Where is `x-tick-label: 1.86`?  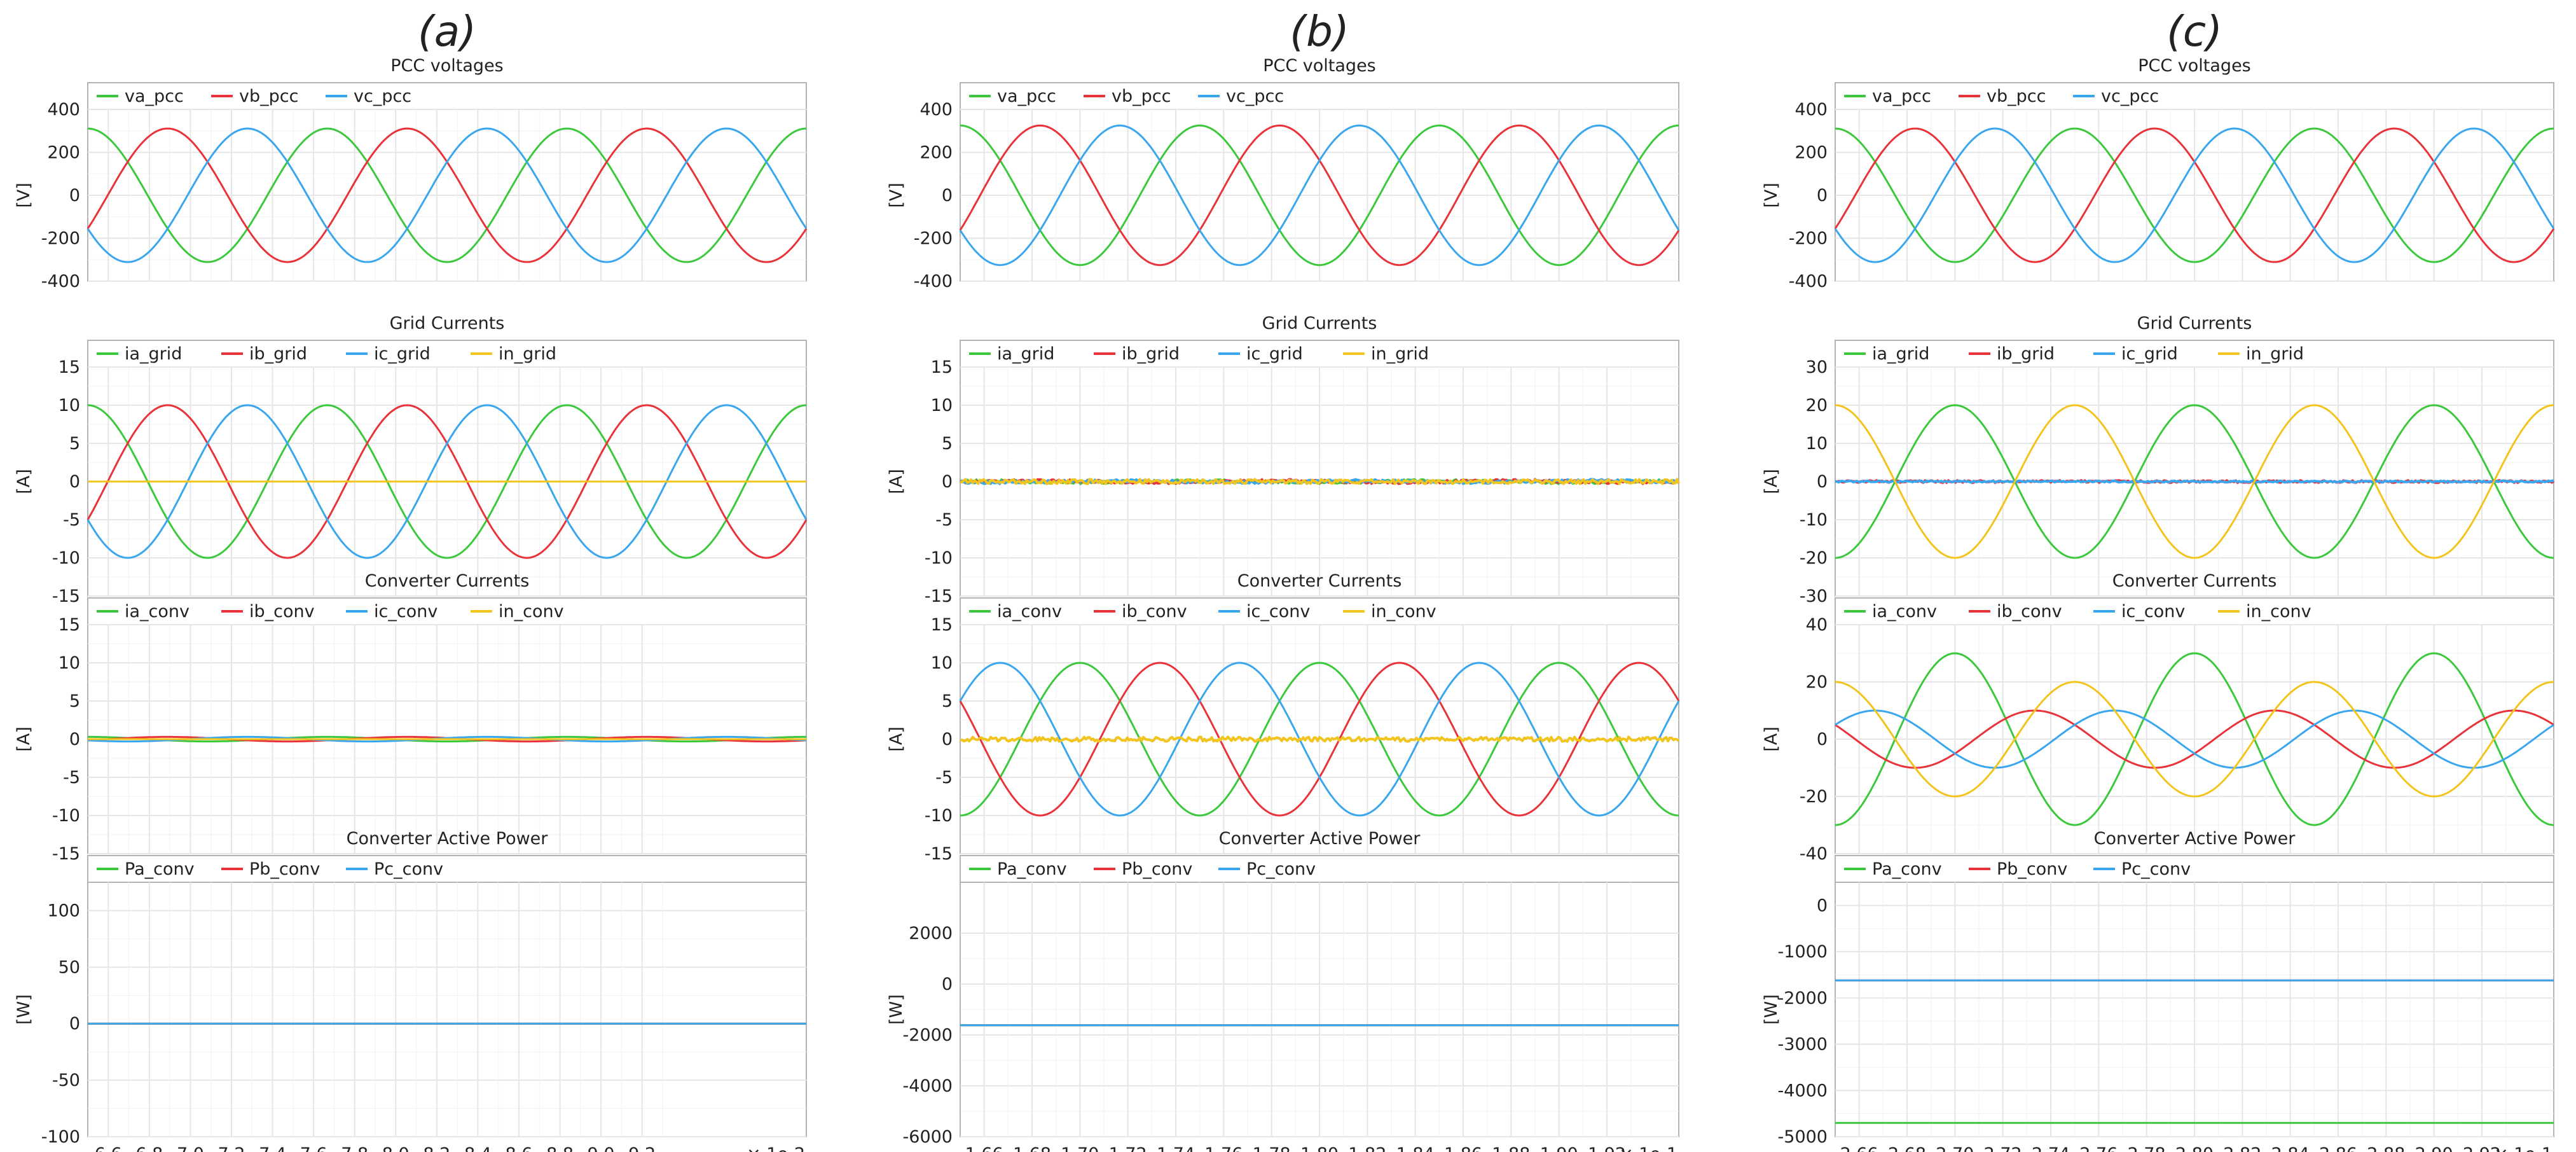 x-tick-label: 1.86 is located at coordinates (1463, 1148).